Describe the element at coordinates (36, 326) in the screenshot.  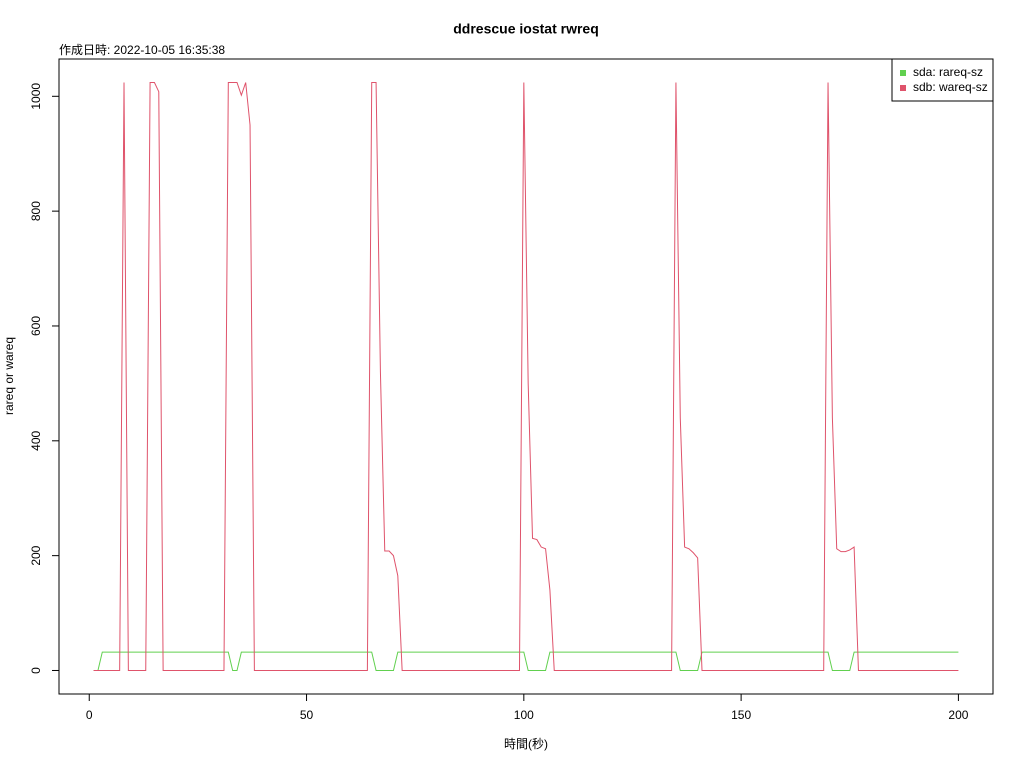
I see `y-tick-label: 600` at that location.